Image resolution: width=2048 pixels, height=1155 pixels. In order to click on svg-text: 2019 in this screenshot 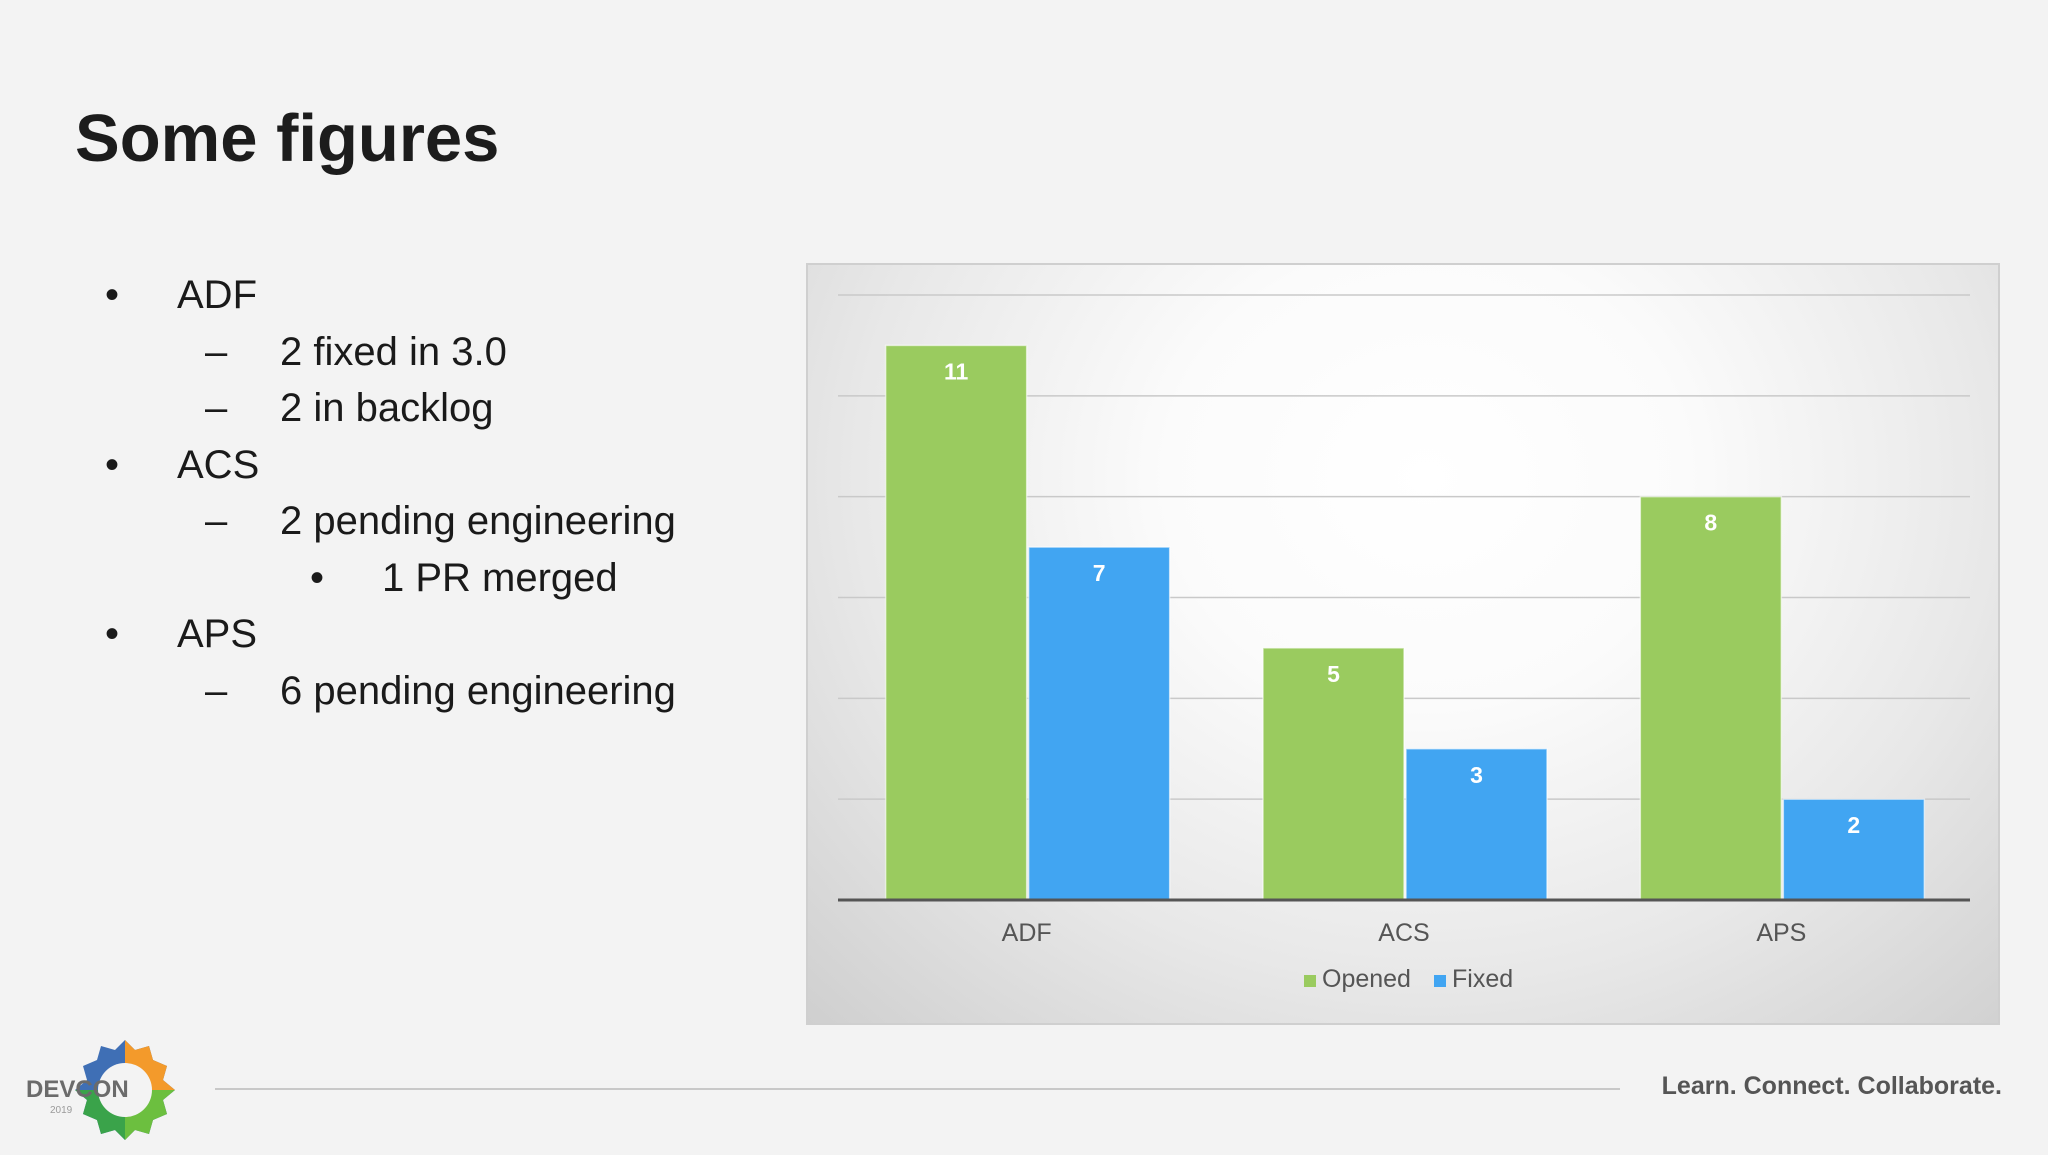, I will do `click(61, 1110)`.